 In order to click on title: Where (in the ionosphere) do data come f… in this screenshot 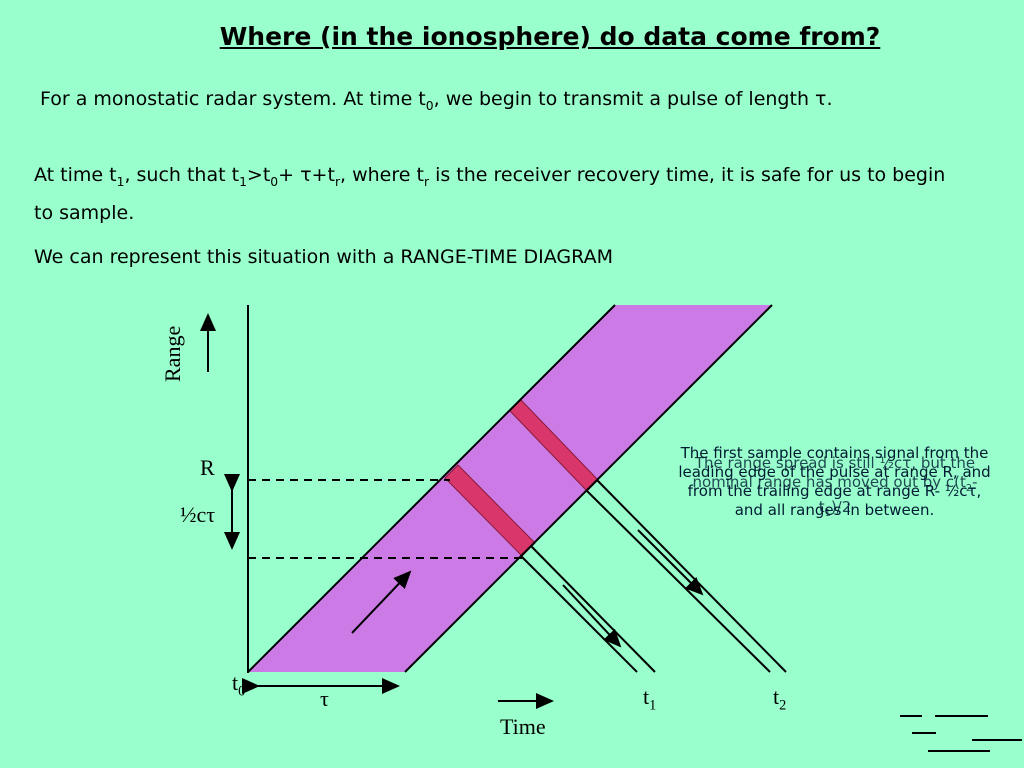, I will do `click(550, 36)`.